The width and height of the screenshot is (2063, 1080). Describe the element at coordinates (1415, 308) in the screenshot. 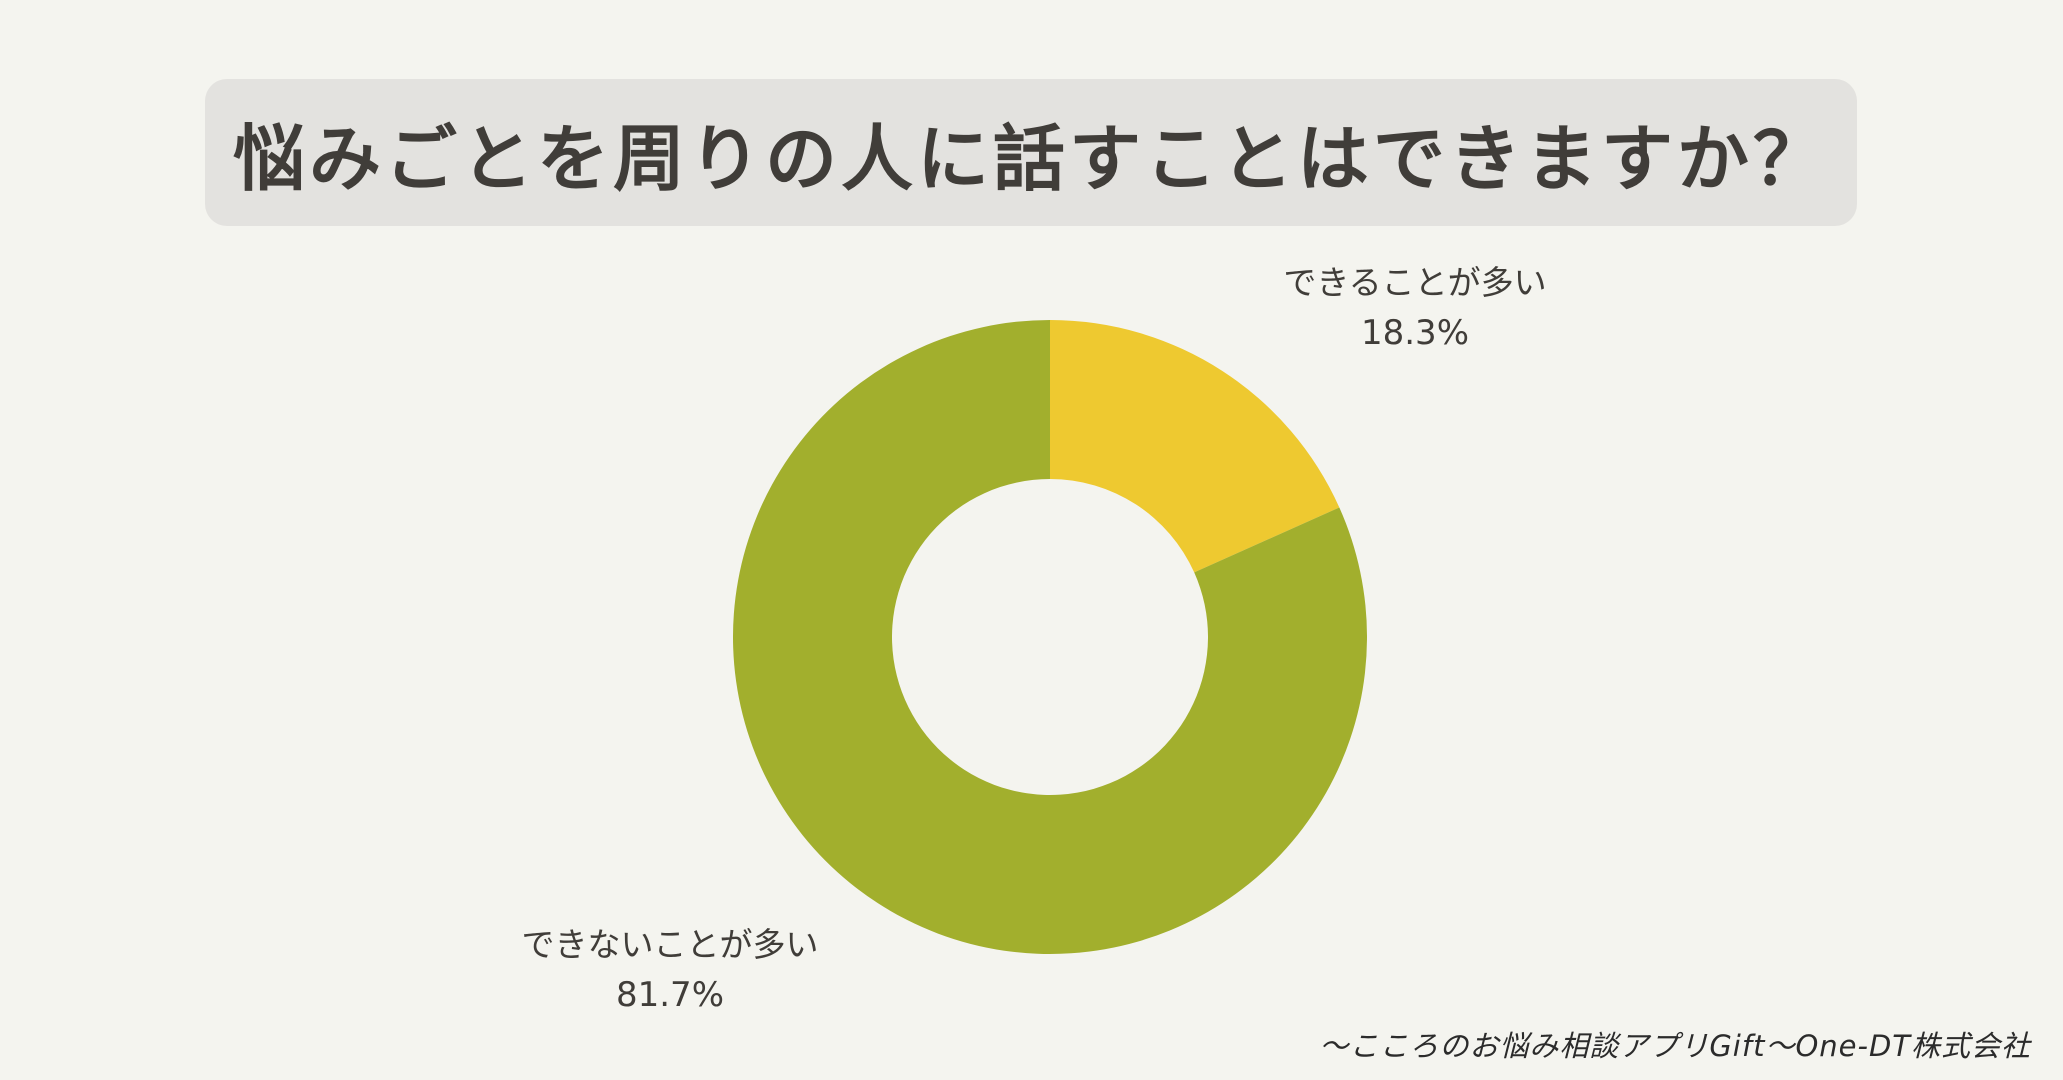

I see `slice-label-can: できることが多い 18.3%` at that location.